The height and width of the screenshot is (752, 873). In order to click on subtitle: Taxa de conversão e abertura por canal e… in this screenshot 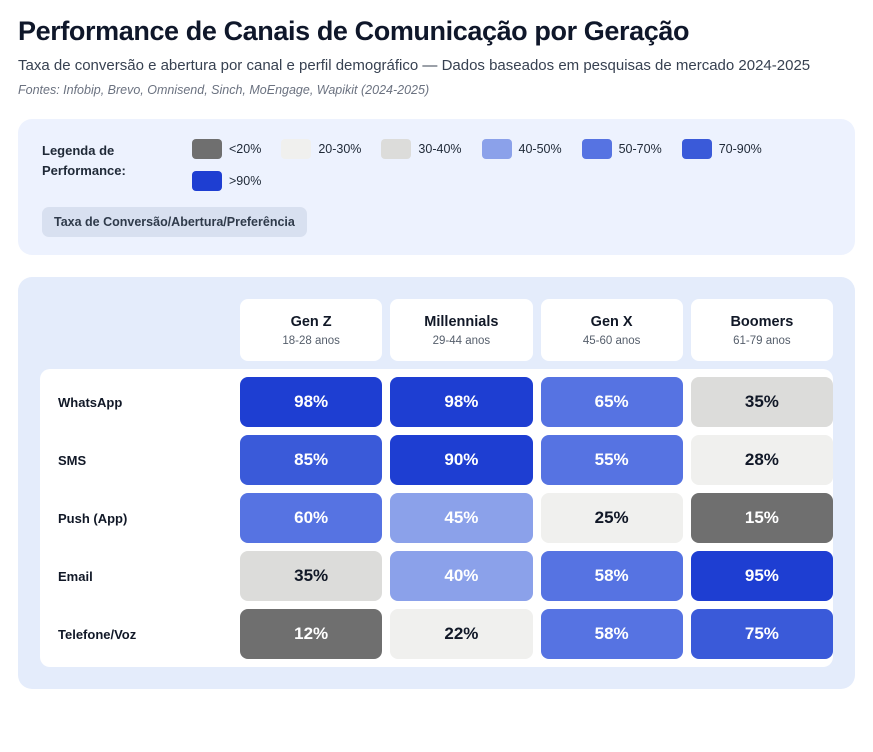, I will do `click(414, 65)`.